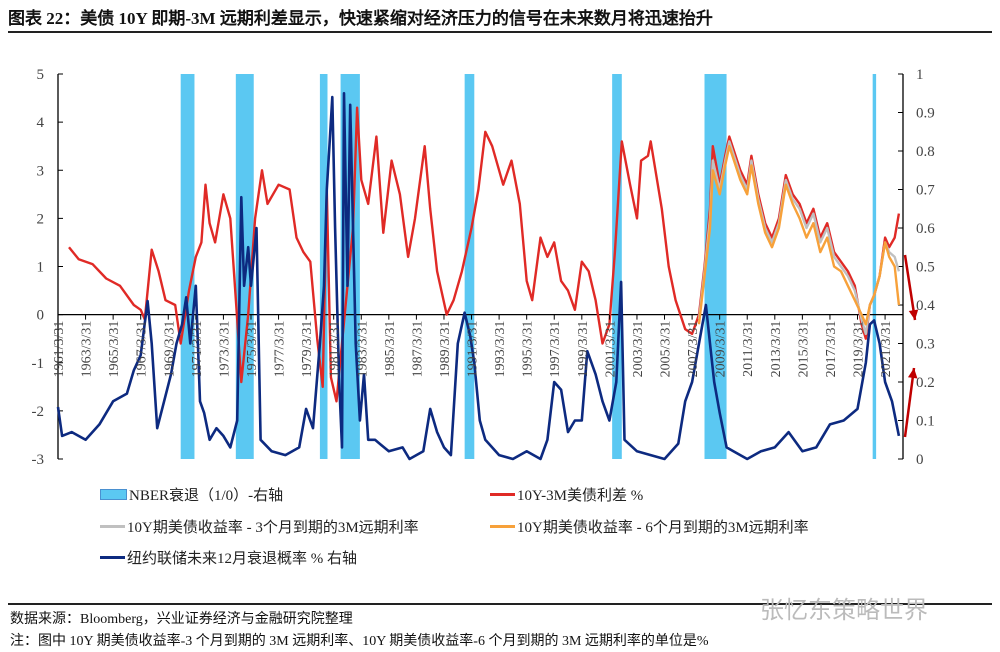 The width and height of the screenshot is (1000, 652). What do you see at coordinates (610, 349) in the screenshot?
I see `x-tick-label: 2001/3/31` at bounding box center [610, 349].